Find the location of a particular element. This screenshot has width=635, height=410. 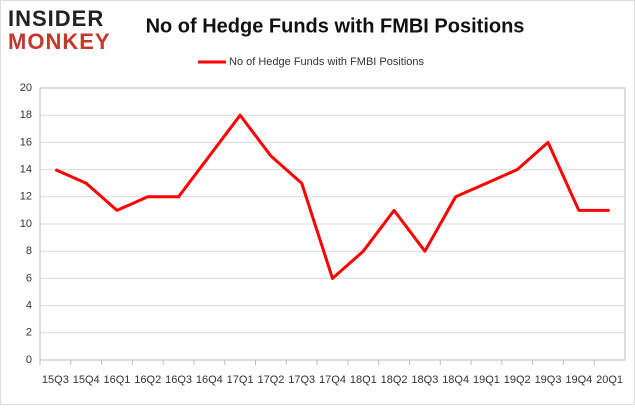

x-tick-label: 17Q3 is located at coordinates (301, 380).